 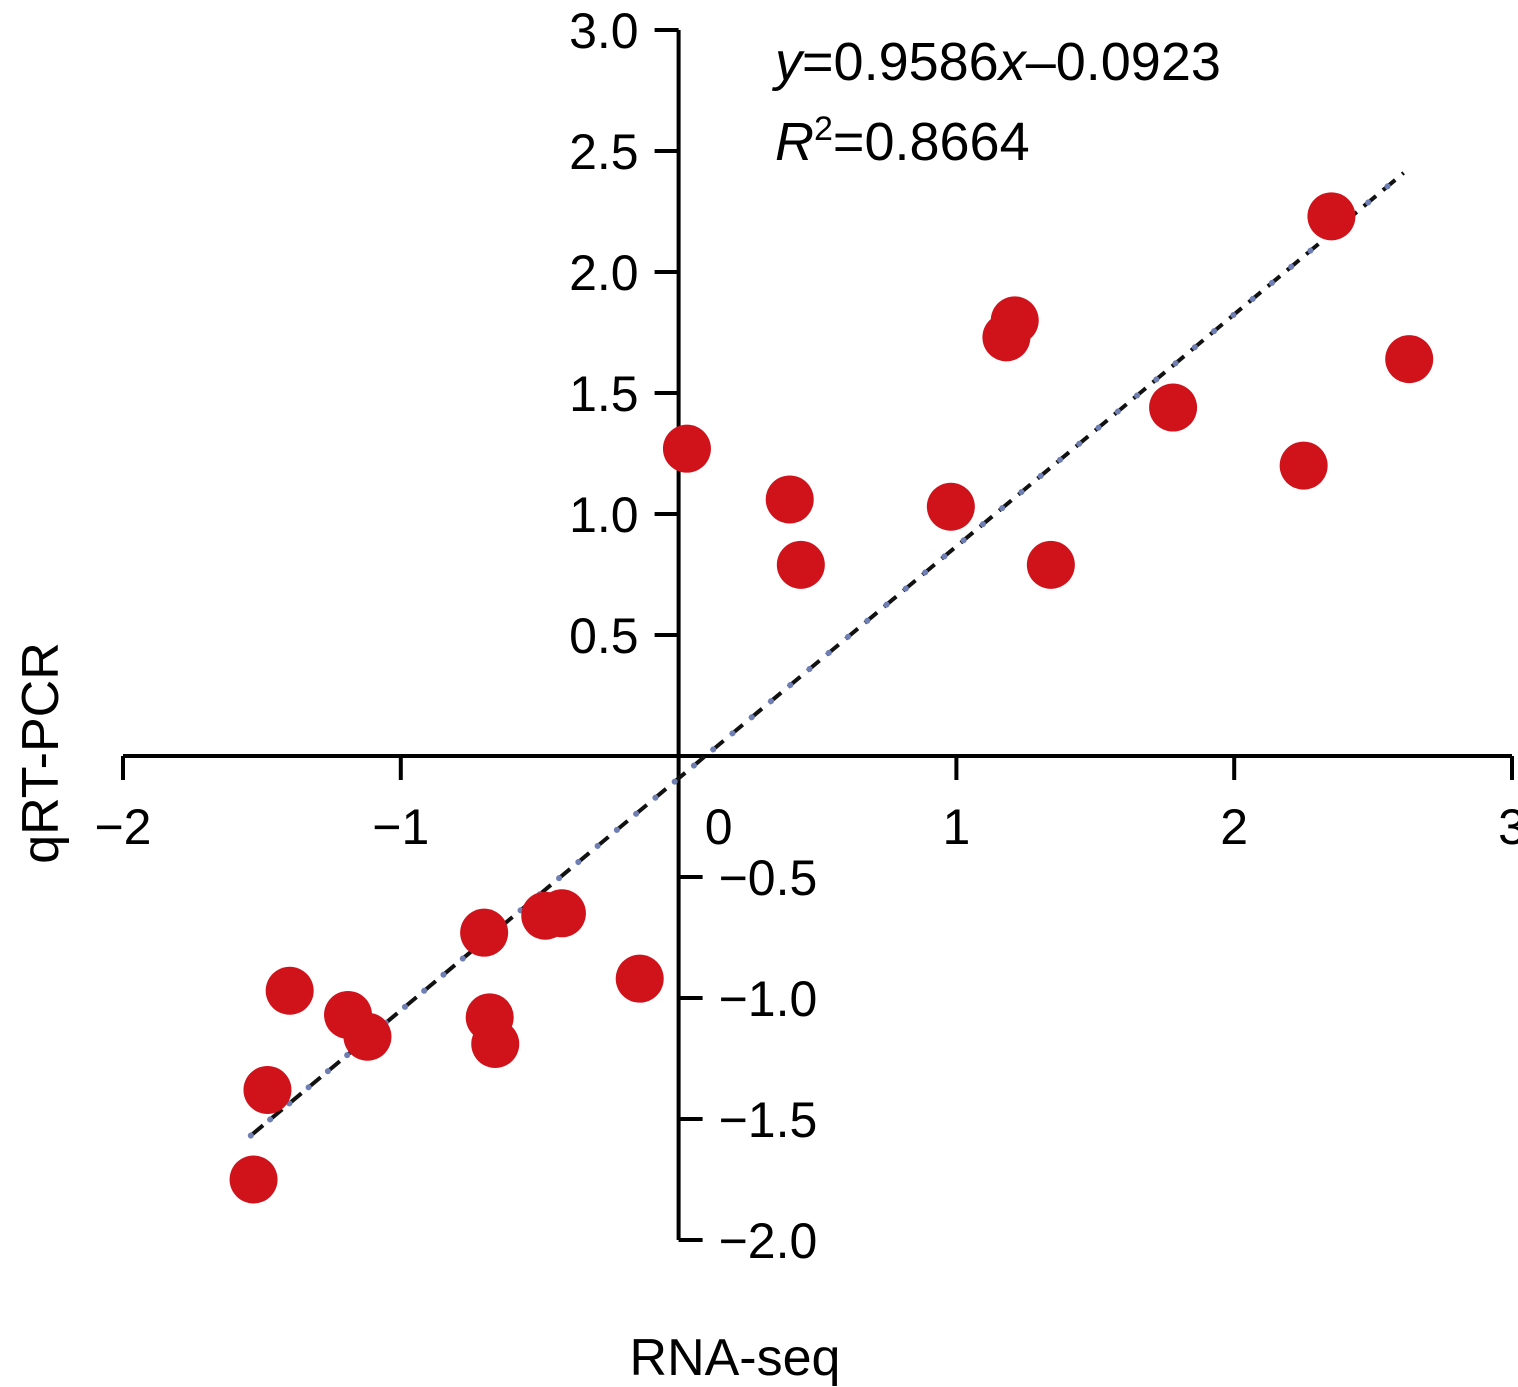 I want to click on y-tick-label: 2.5, so click(x=604, y=152).